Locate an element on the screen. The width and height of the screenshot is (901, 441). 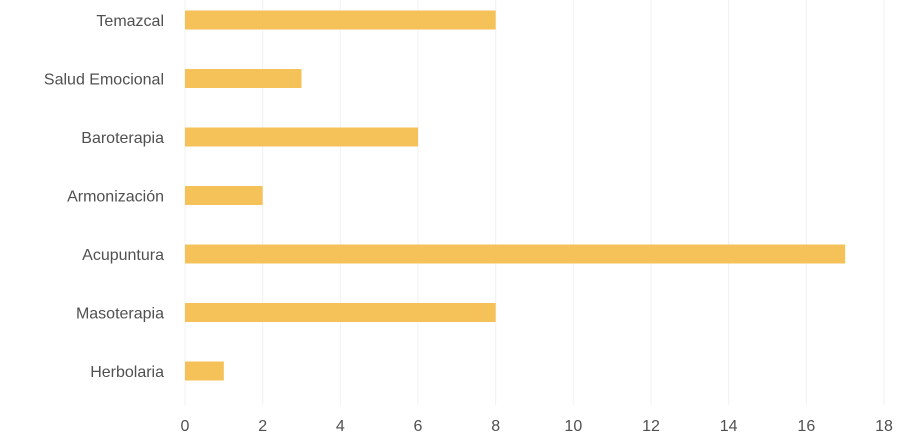
category-label: Armonización is located at coordinates (115, 197).